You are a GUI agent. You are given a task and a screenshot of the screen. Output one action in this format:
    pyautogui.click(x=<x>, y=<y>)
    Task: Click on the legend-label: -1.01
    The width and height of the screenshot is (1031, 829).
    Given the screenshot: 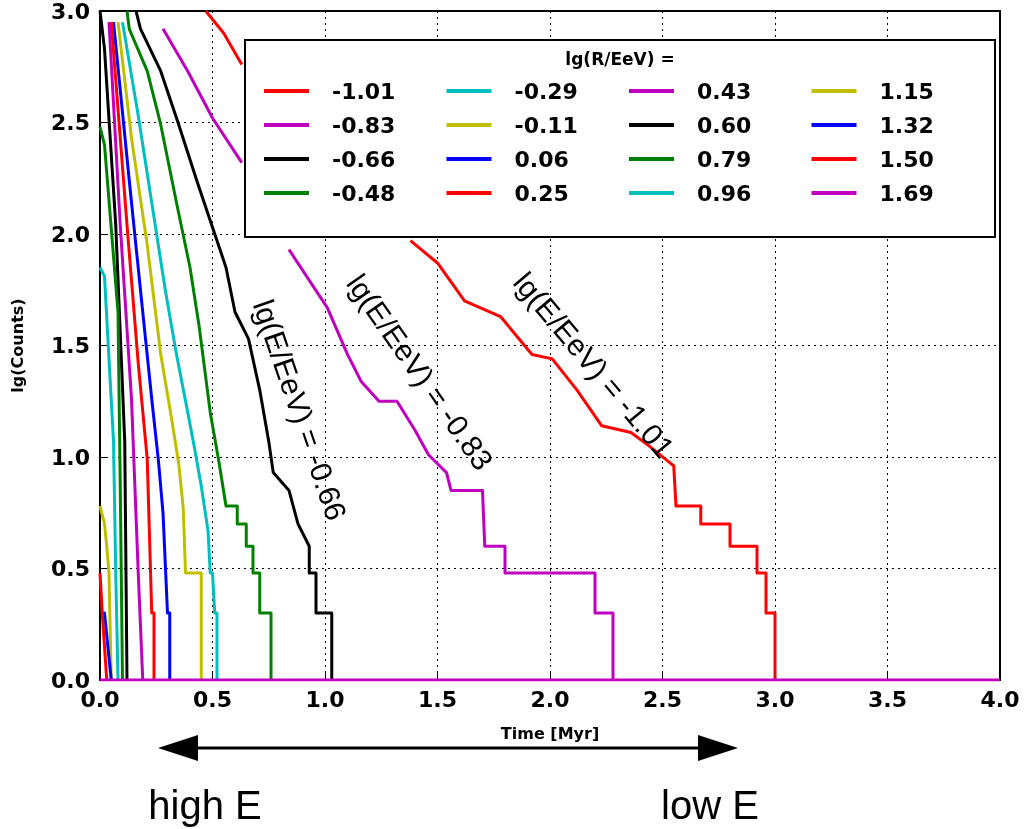 What is the action you would take?
    pyautogui.click(x=364, y=91)
    